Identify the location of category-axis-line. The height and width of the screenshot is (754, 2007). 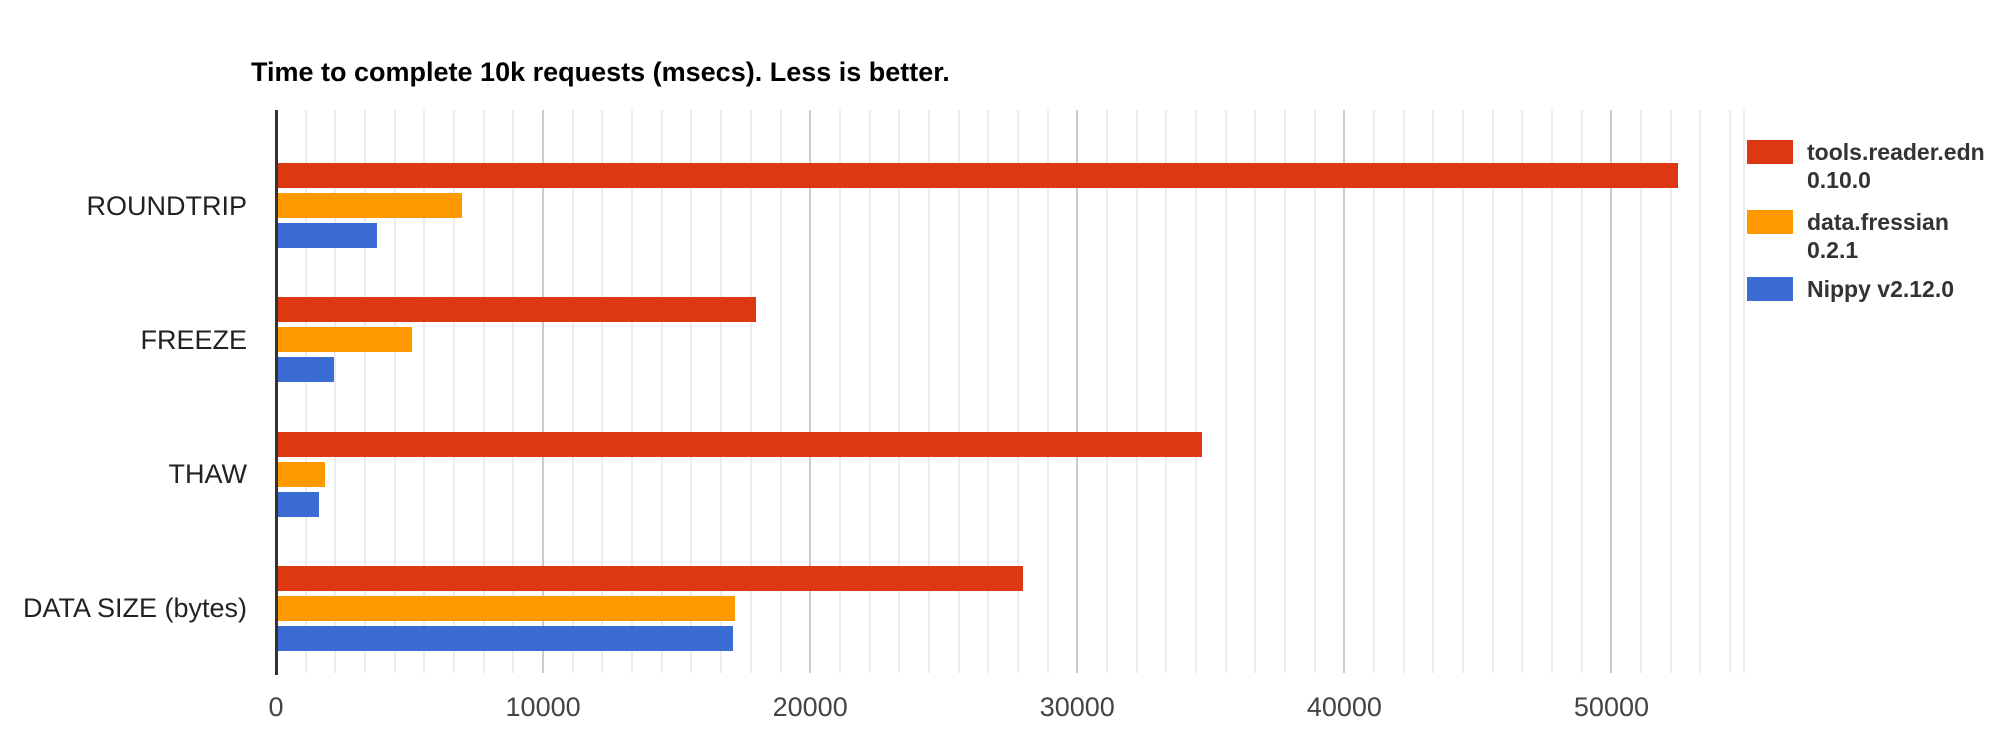
(276, 392).